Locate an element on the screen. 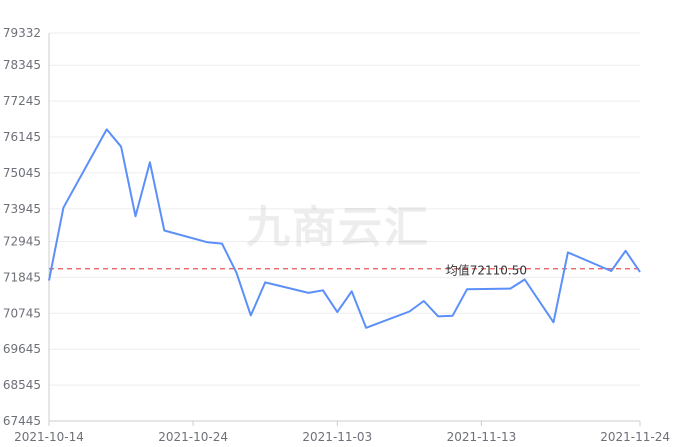  x-tick-label: 2021-10-14 is located at coordinates (49, 437).